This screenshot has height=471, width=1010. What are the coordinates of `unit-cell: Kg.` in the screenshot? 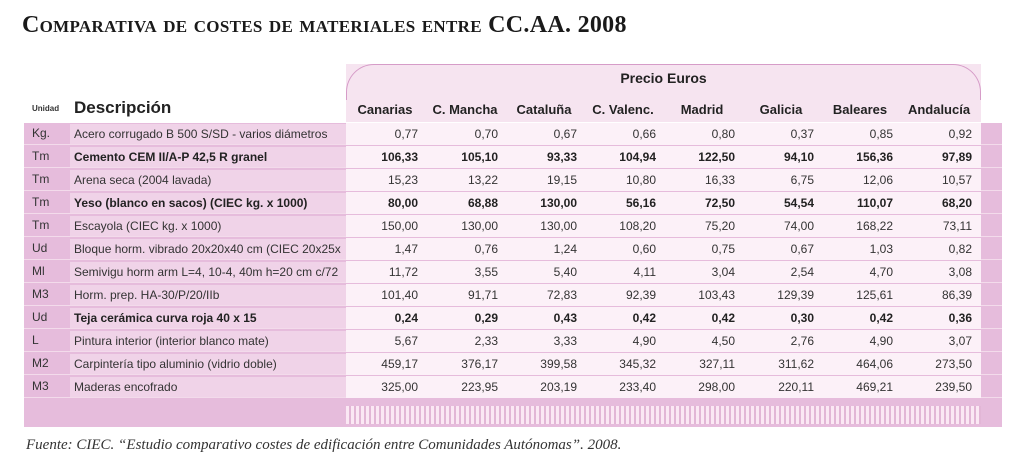 It's located at (41, 133).